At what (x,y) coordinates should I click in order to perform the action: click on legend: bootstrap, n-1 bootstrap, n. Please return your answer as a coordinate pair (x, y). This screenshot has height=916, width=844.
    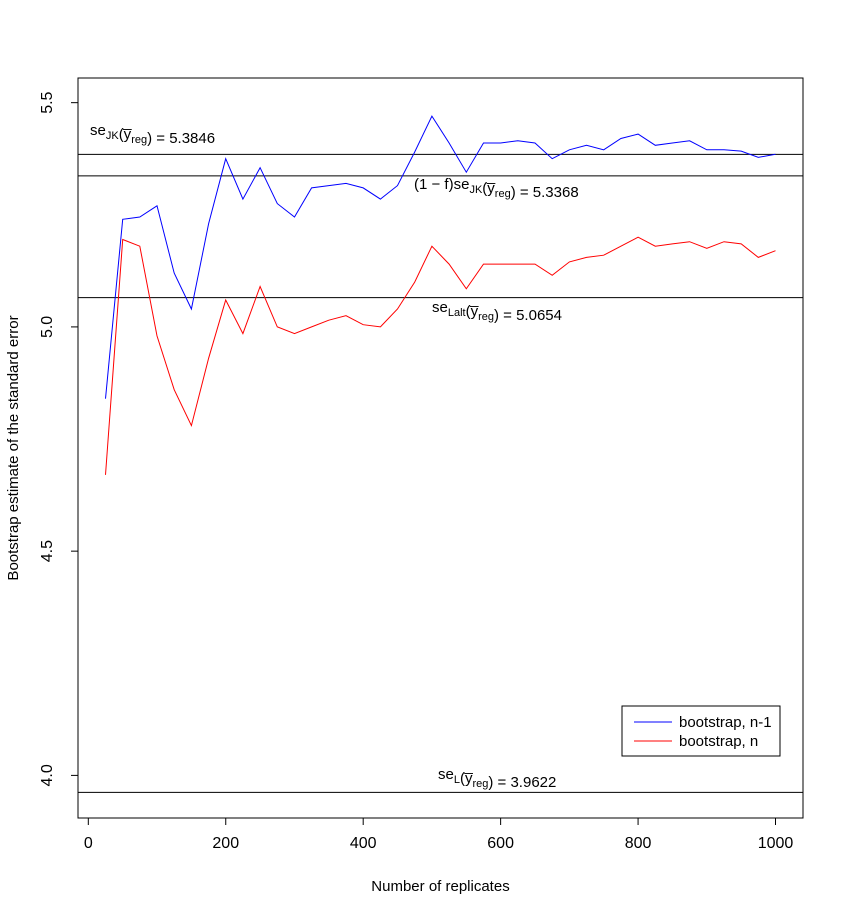
    Looking at the image, I should click on (701, 731).